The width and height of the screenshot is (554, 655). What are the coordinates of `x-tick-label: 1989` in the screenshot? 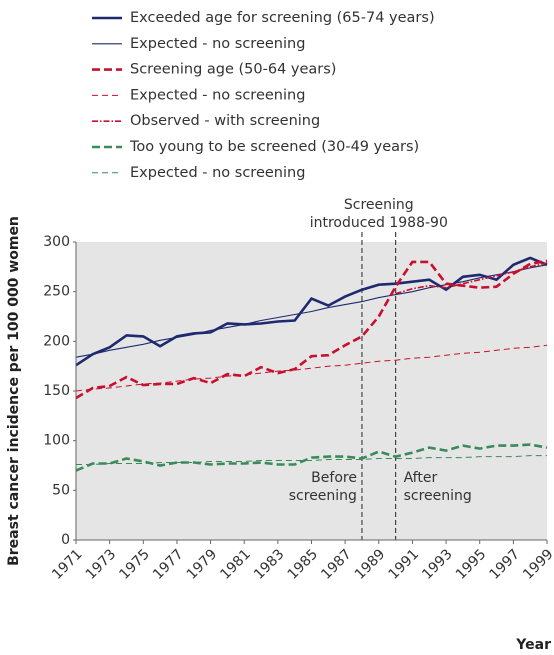 It's located at (370, 564).